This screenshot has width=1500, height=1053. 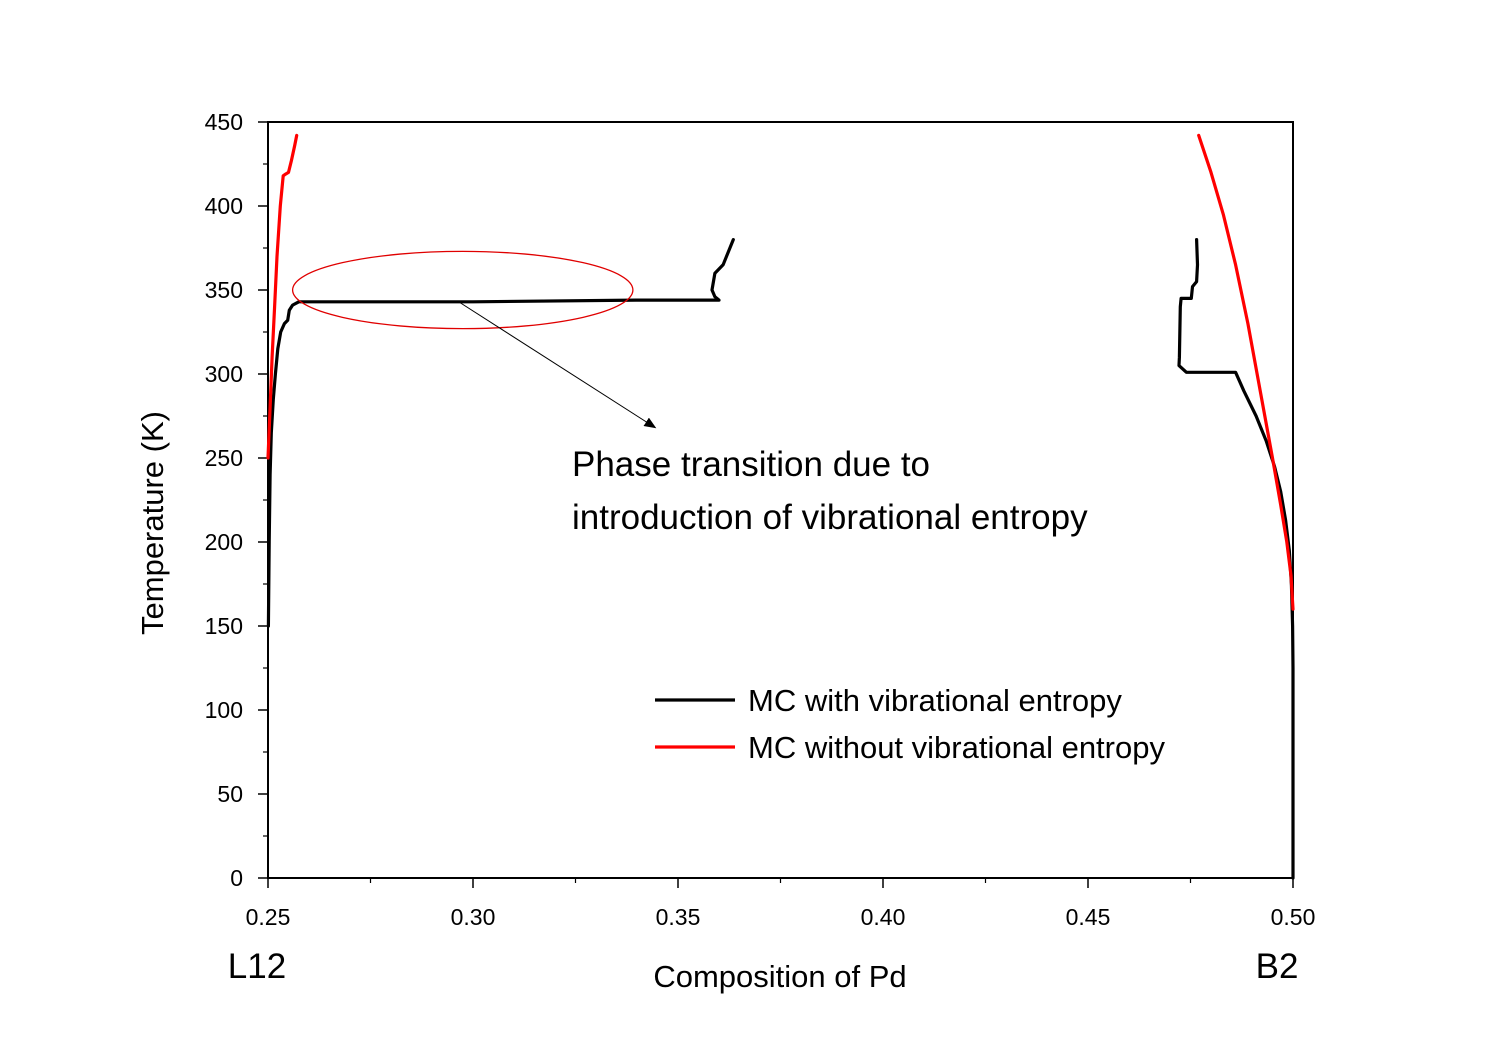 What do you see at coordinates (1293, 917) in the screenshot?
I see `x-tick-label: 0.50` at bounding box center [1293, 917].